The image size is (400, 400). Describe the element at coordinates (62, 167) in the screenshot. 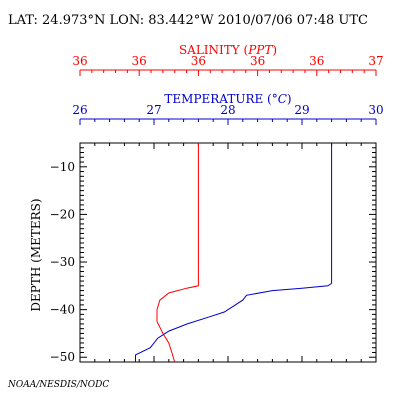

I see `depth-tick-label: −10` at that location.